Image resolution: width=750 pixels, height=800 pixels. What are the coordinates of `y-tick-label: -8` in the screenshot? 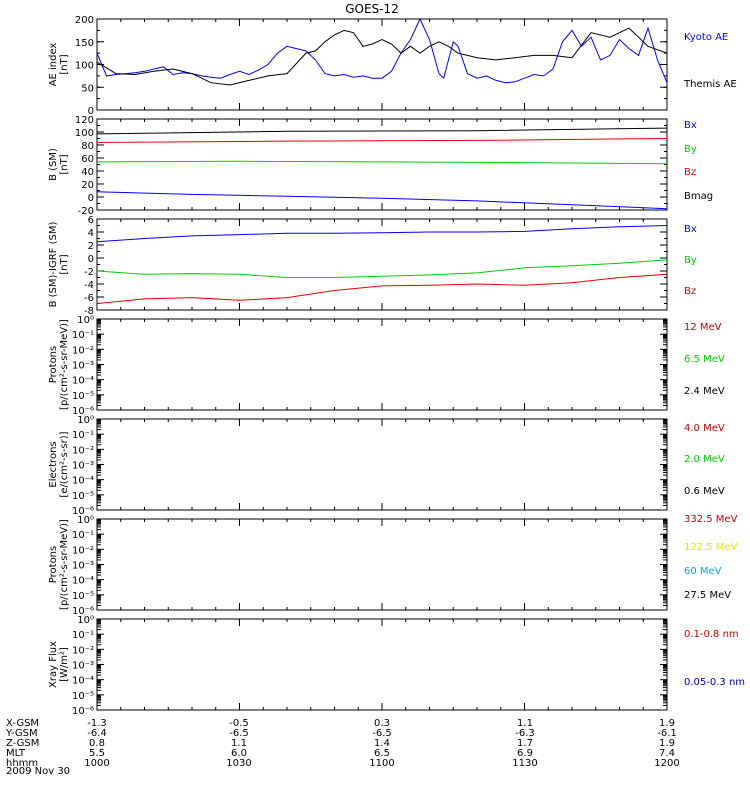 It's located at (89, 311).